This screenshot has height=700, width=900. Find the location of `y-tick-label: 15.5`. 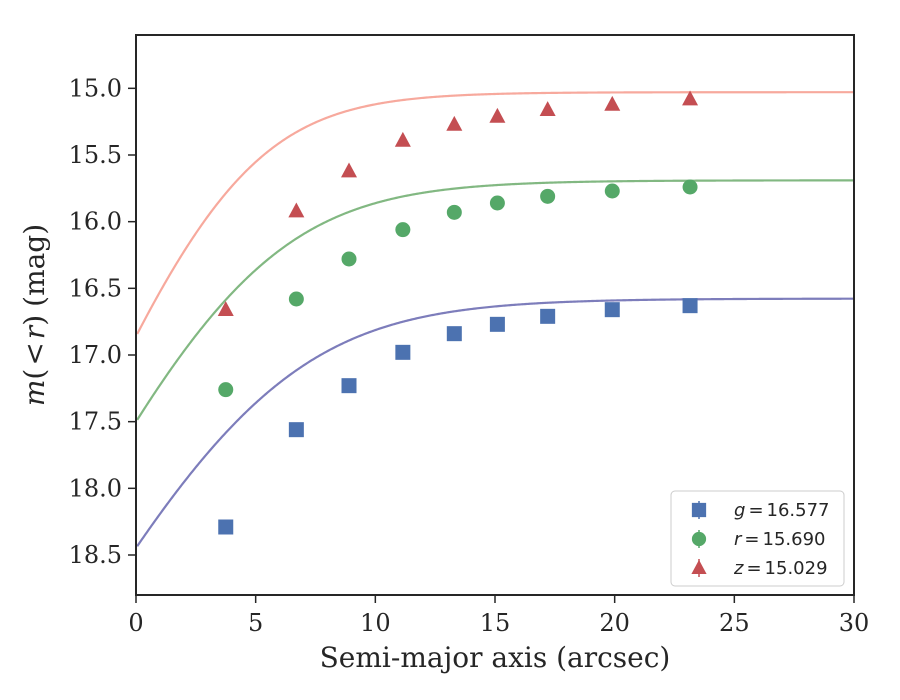

y-tick-label: 15.5 is located at coordinates (95, 155).